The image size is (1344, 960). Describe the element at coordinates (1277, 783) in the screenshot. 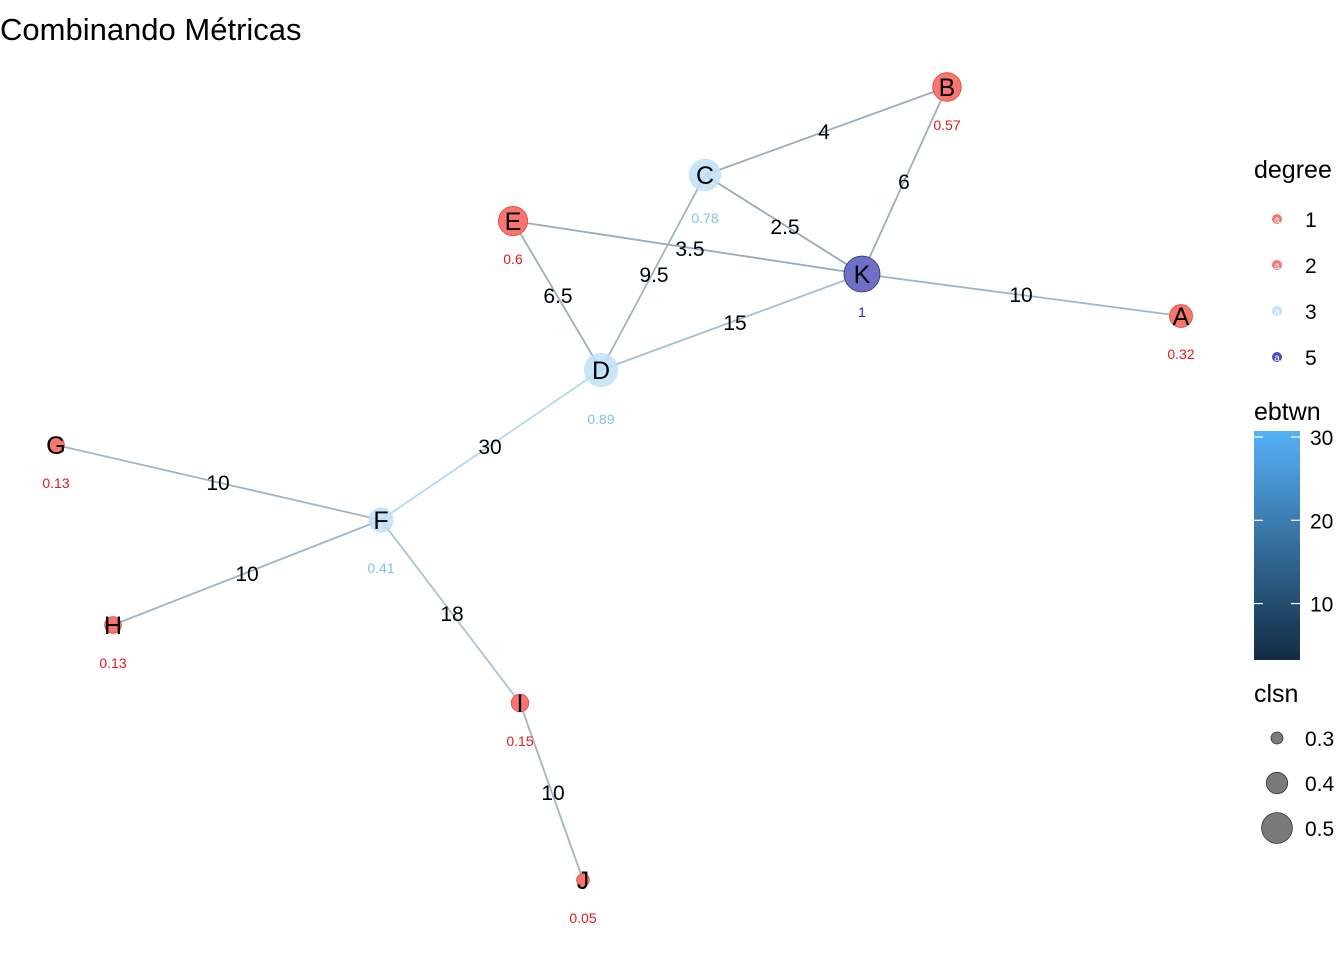

I see `legend-clsn-key-0.4` at that location.